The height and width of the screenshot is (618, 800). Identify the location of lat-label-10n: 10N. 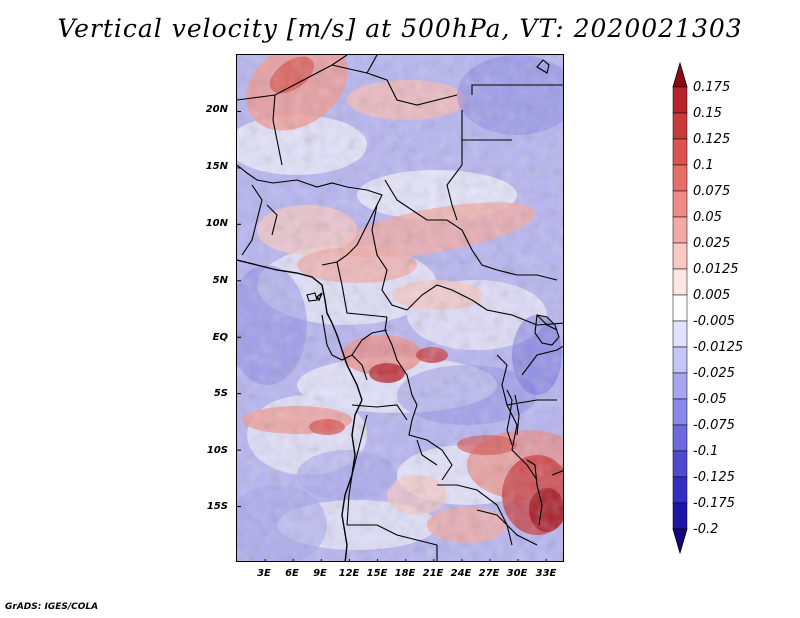
(216, 223).